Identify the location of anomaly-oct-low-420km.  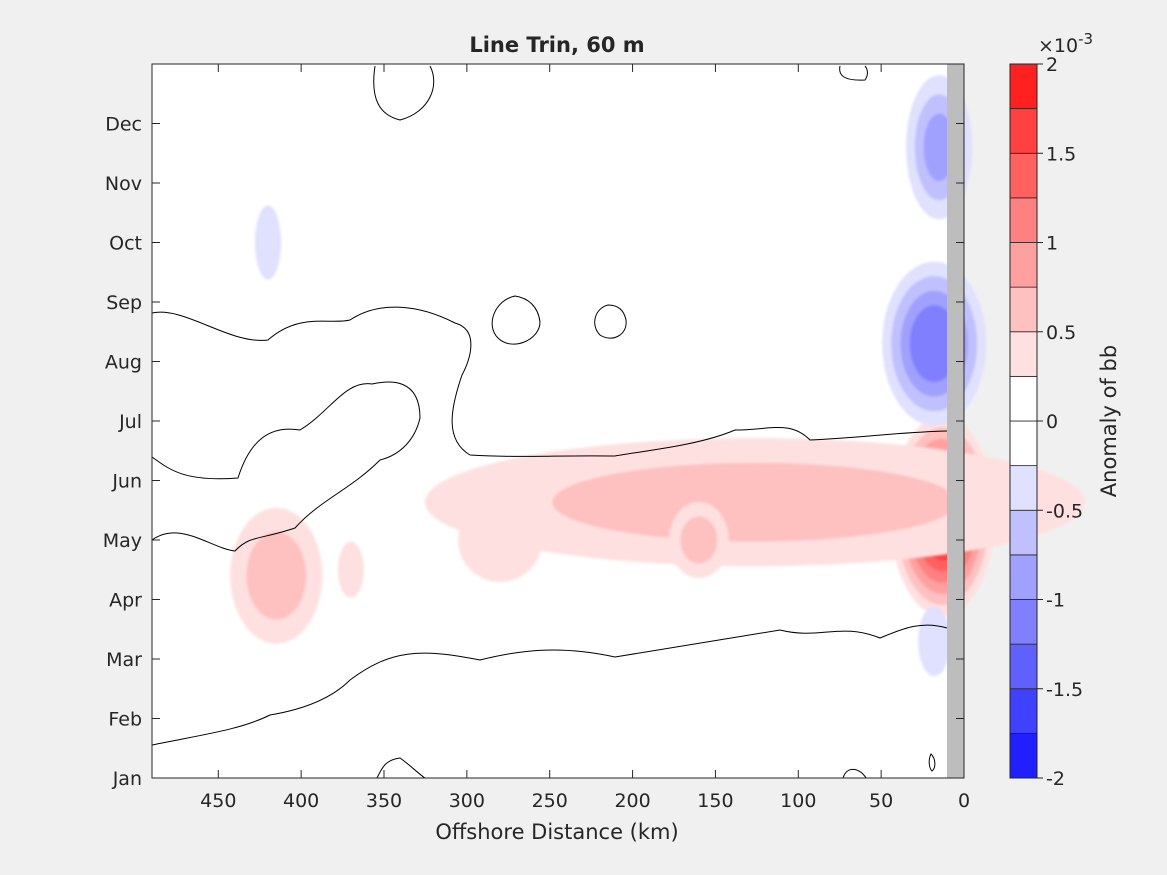
(268, 242).